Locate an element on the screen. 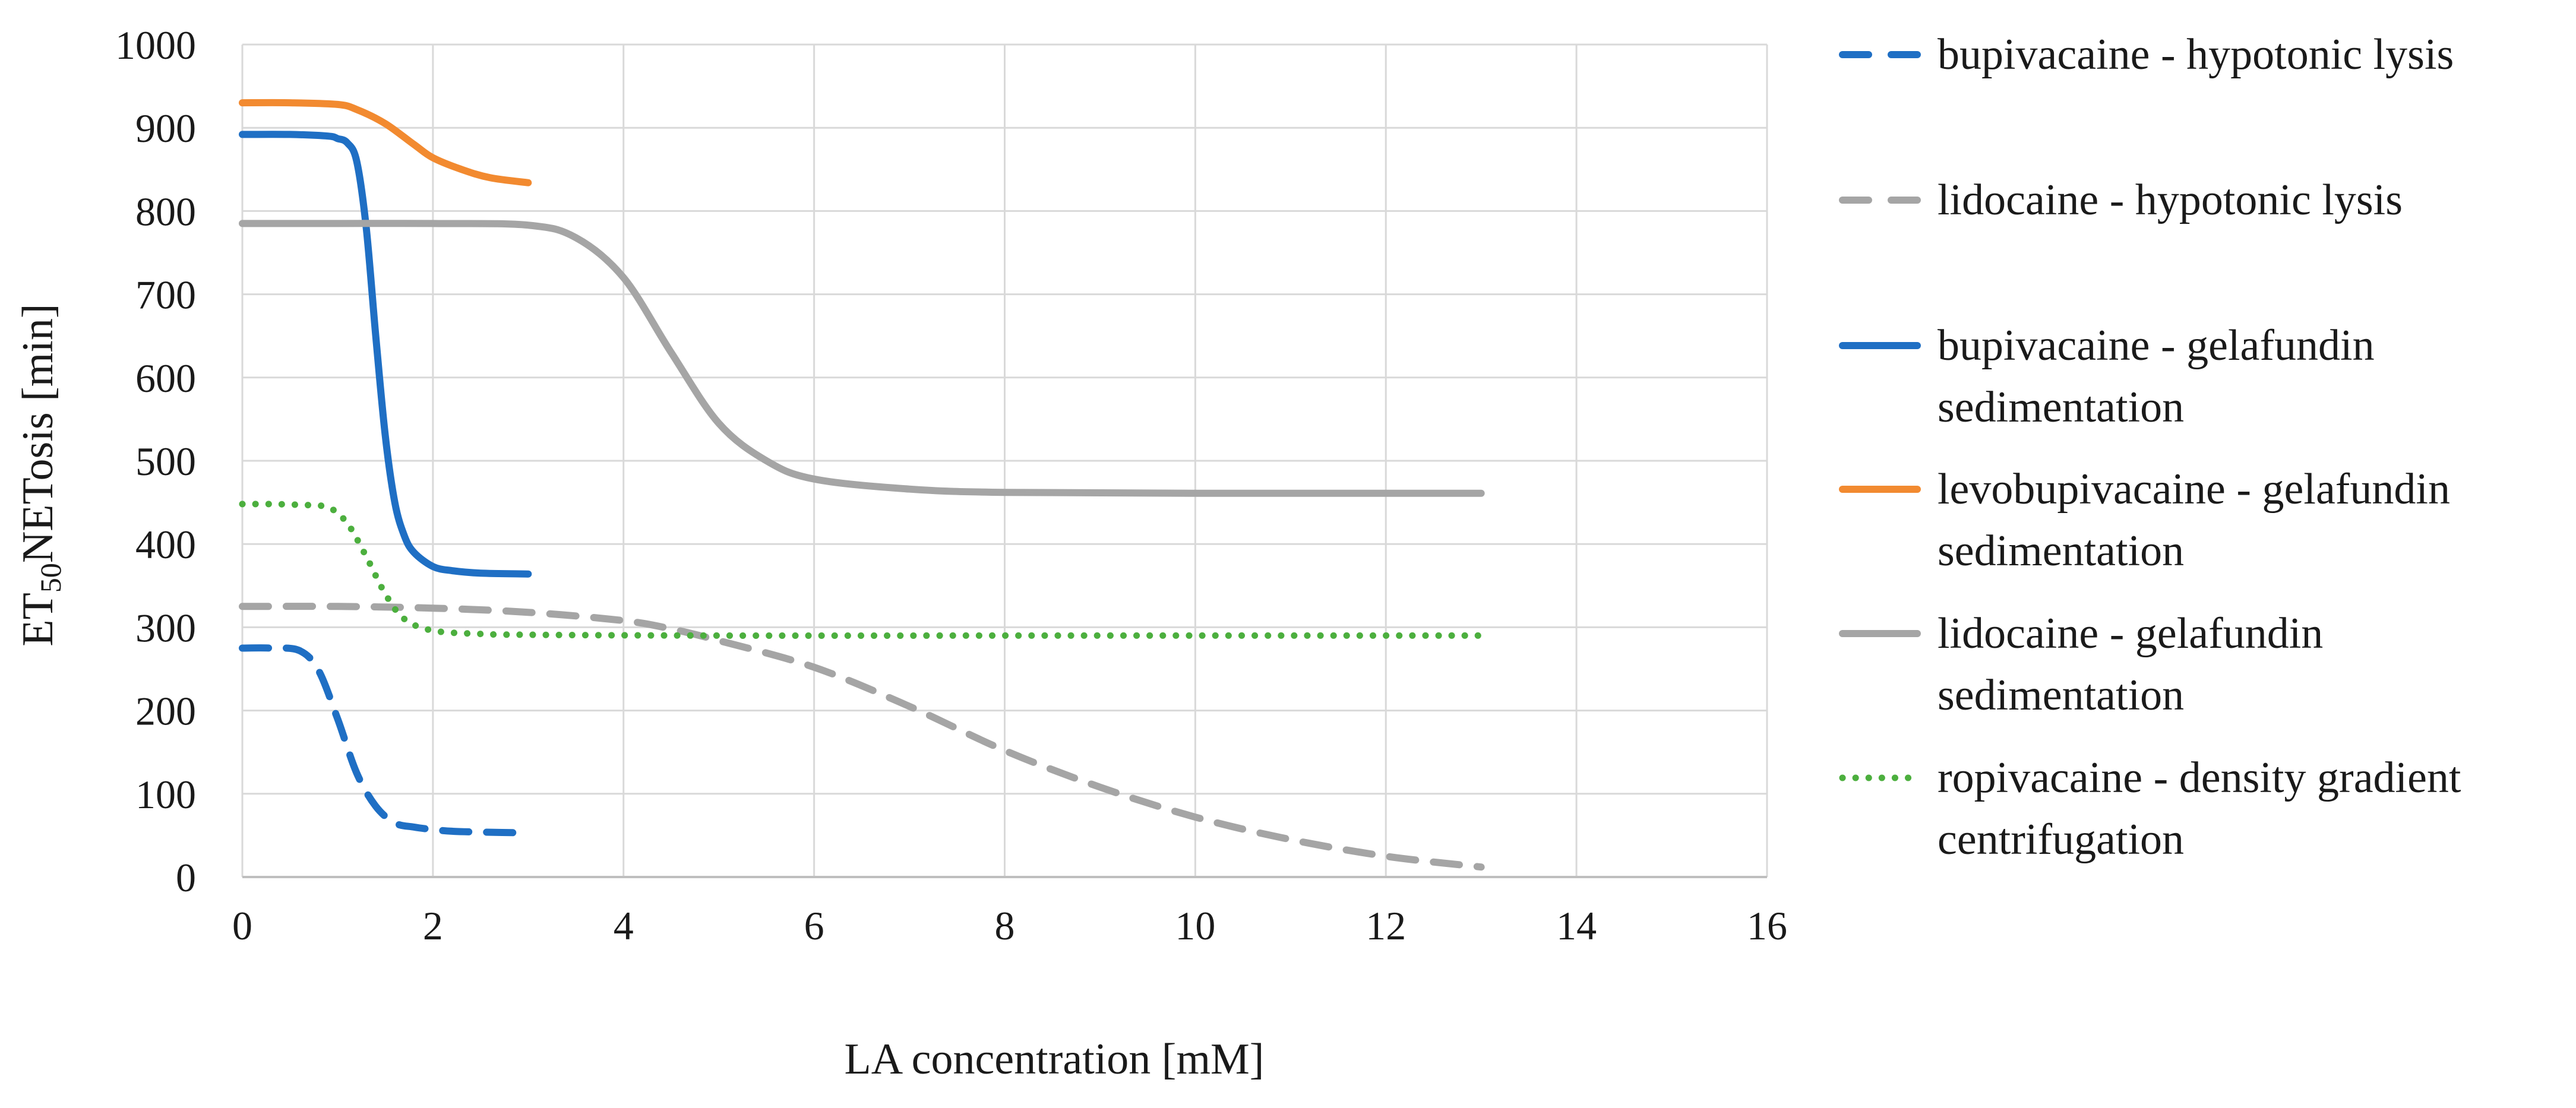  y-tick-label: 0 is located at coordinates (186, 877).